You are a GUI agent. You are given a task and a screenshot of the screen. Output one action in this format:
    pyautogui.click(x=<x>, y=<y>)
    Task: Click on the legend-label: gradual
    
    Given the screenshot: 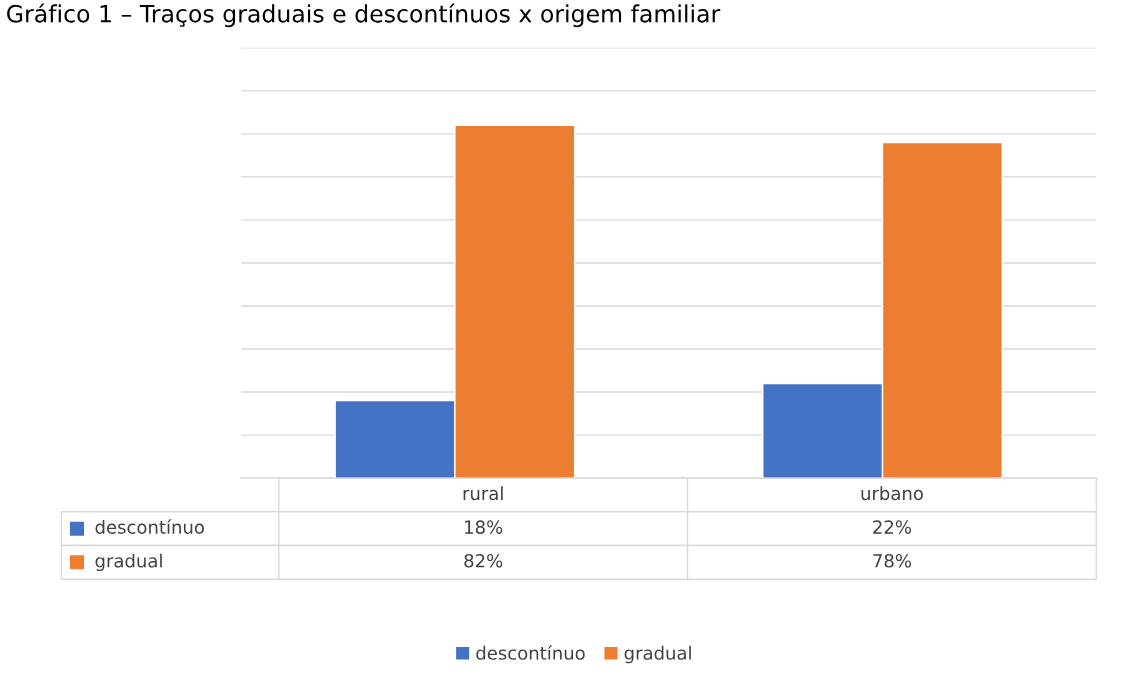 What is the action you would take?
    pyautogui.click(x=657, y=654)
    